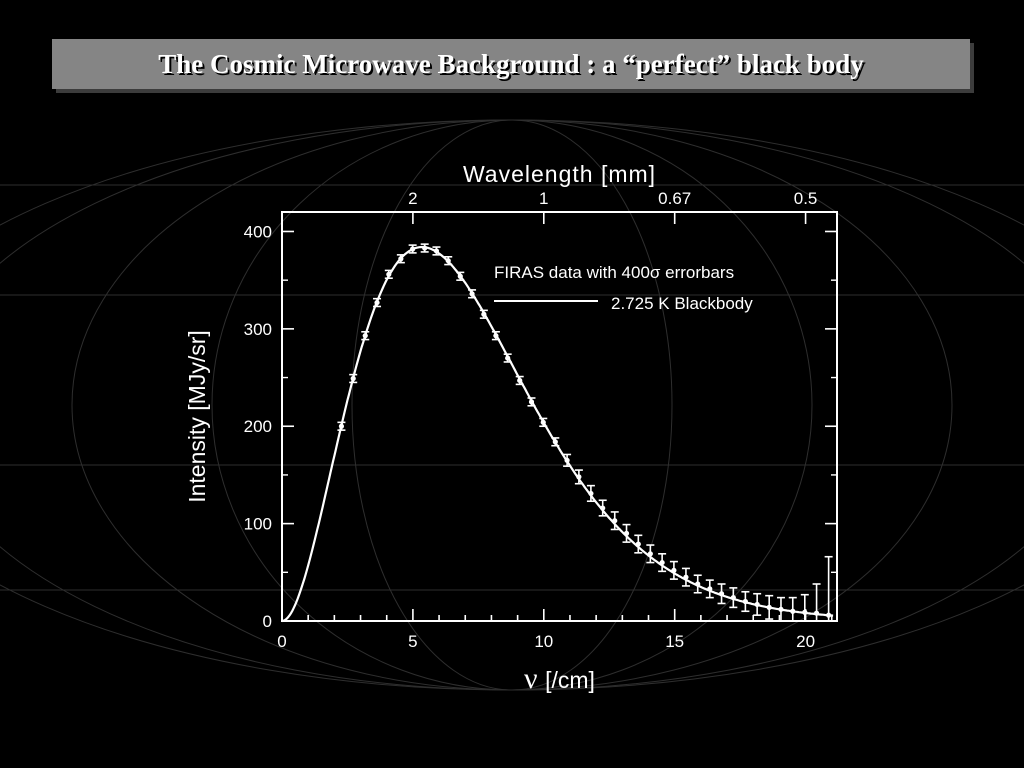  I want to click on y-tick-label: 200, so click(258, 426).